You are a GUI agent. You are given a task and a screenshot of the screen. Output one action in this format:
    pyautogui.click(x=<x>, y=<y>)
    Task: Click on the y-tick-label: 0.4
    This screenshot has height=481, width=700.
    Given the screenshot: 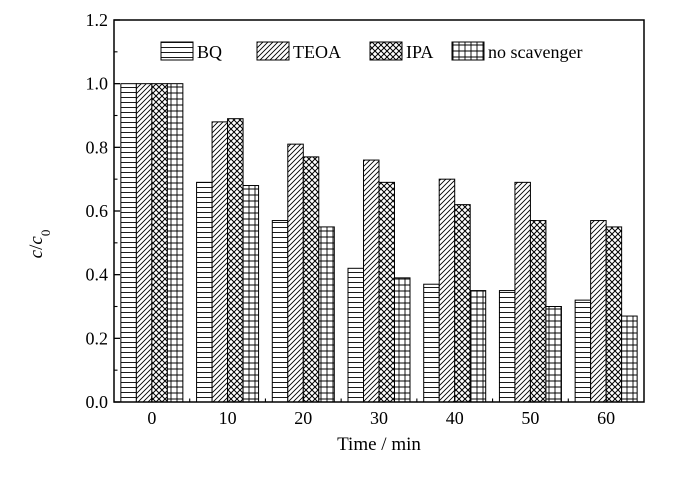 What is the action you would take?
    pyautogui.click(x=97, y=275)
    